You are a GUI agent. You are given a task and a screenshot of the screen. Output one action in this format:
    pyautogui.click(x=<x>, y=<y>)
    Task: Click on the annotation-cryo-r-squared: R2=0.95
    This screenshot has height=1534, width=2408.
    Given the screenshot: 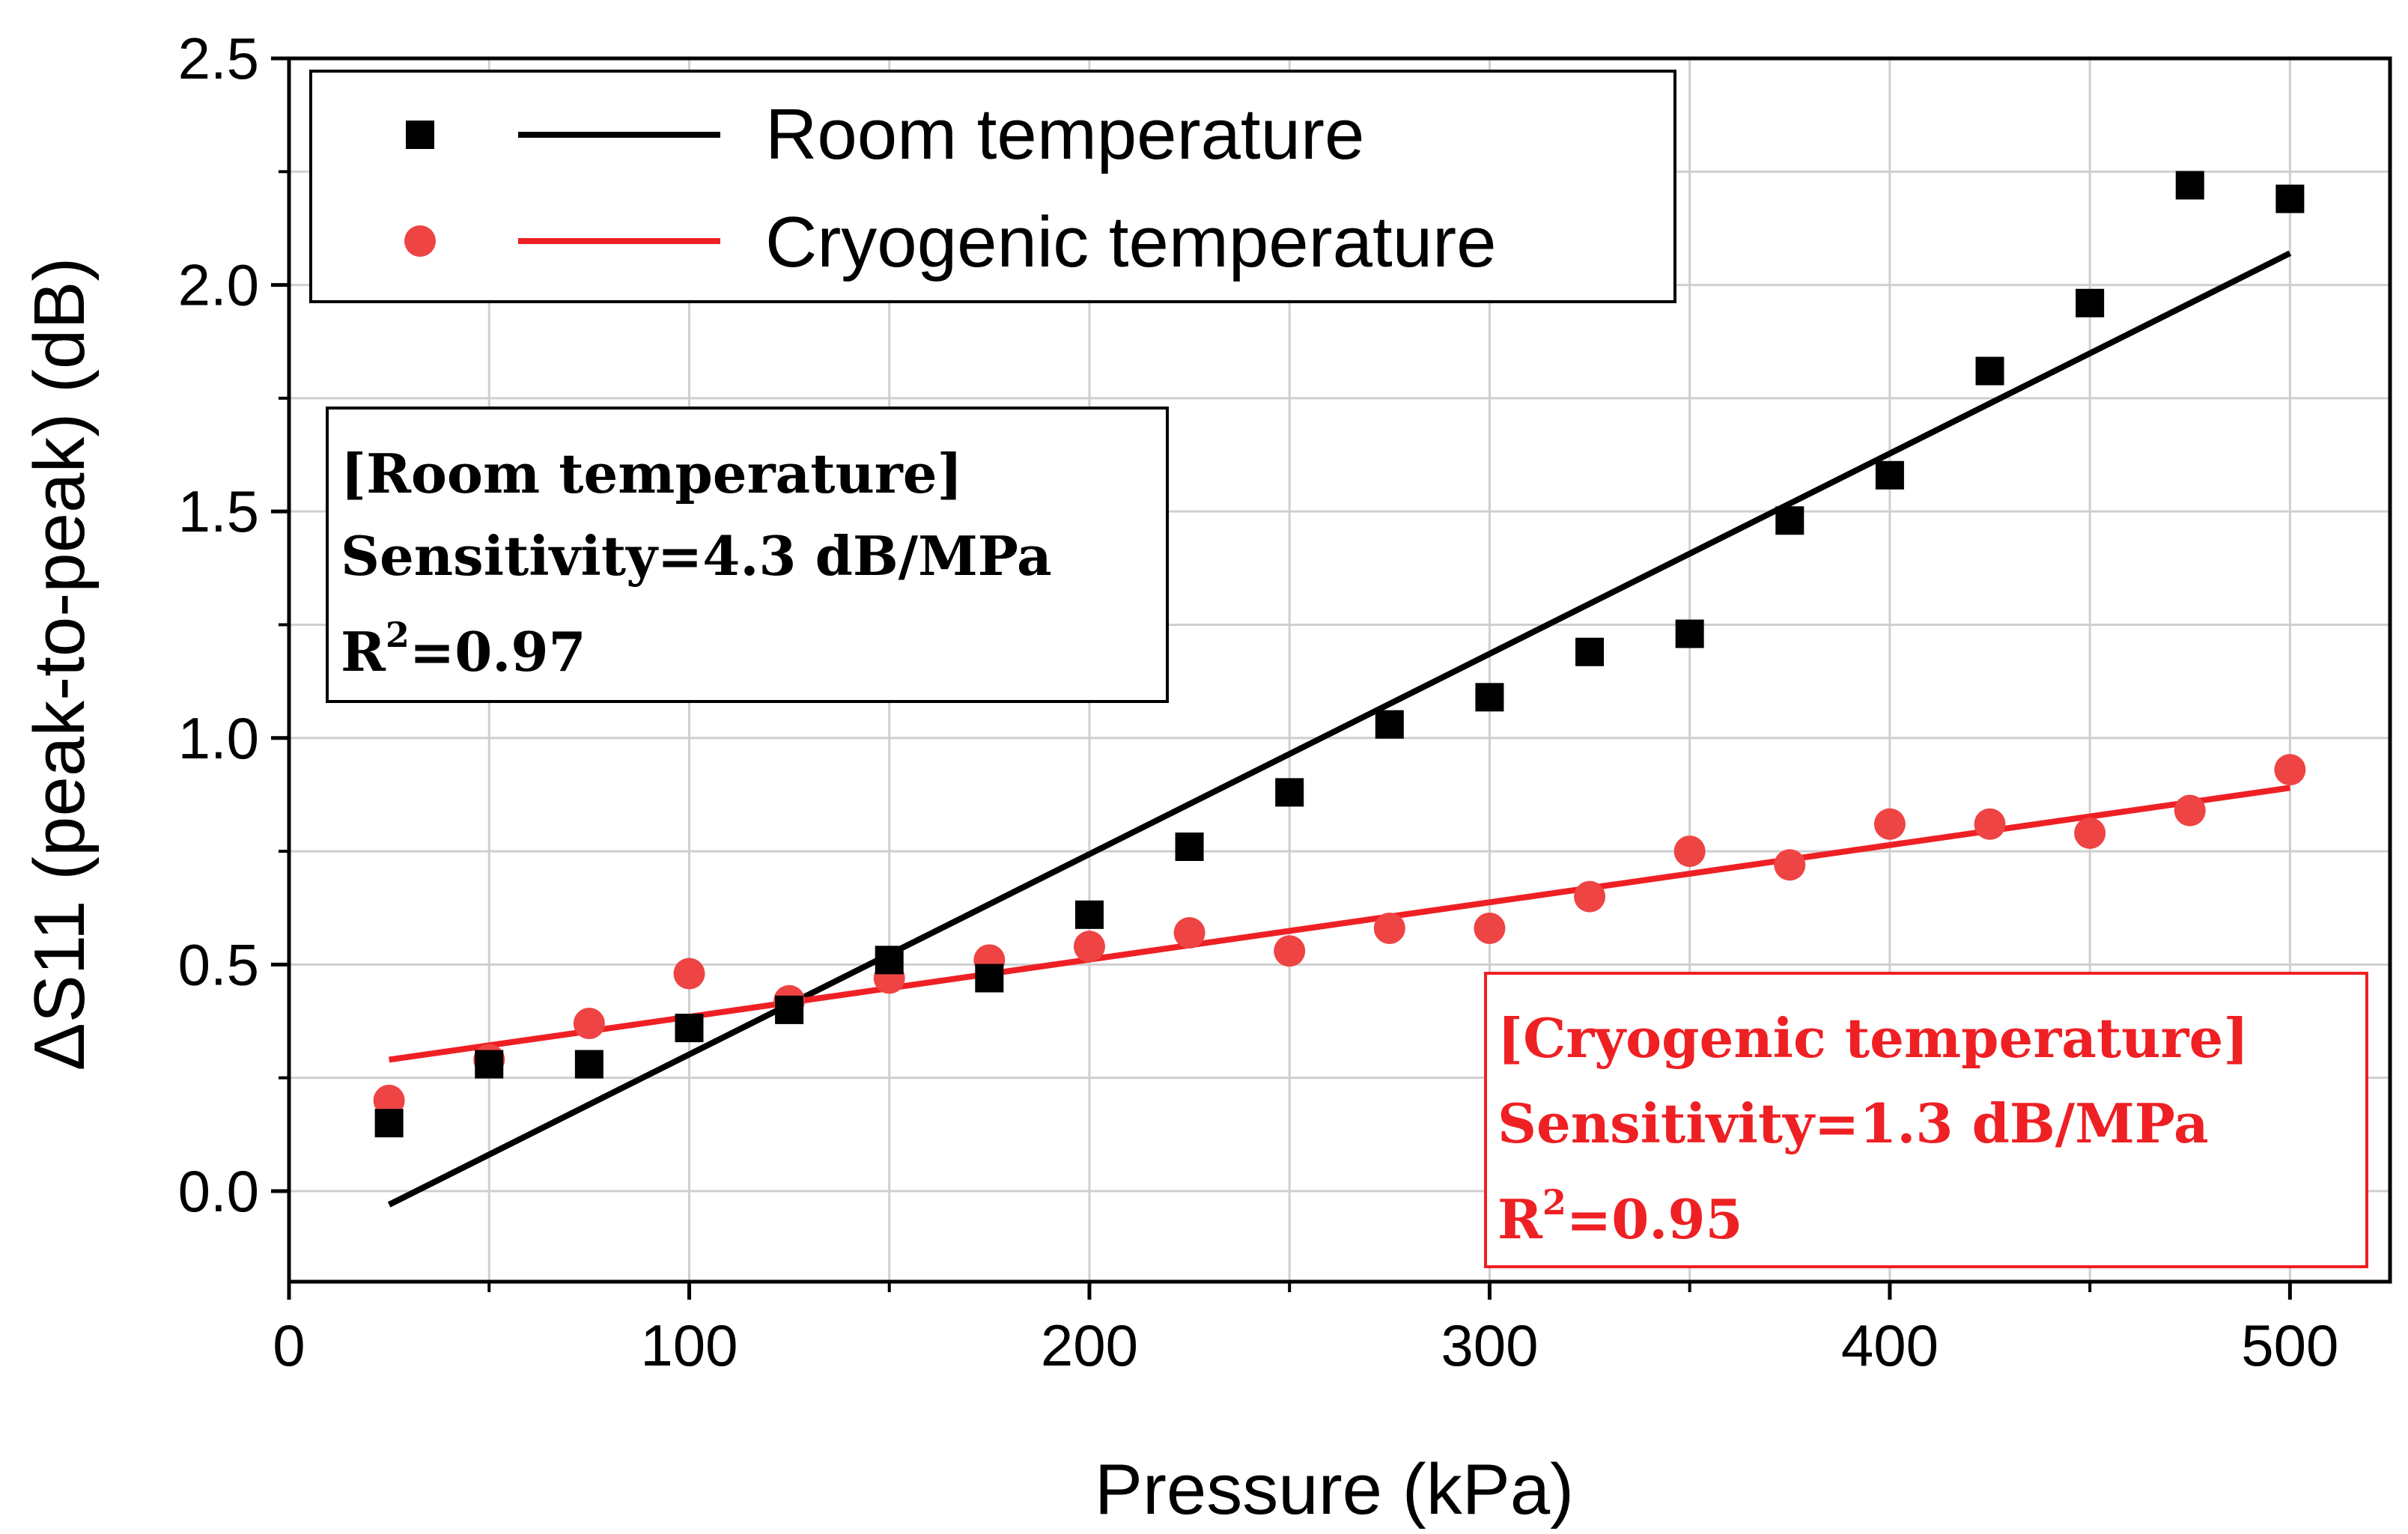 What is the action you would take?
    pyautogui.click(x=1620, y=1216)
    